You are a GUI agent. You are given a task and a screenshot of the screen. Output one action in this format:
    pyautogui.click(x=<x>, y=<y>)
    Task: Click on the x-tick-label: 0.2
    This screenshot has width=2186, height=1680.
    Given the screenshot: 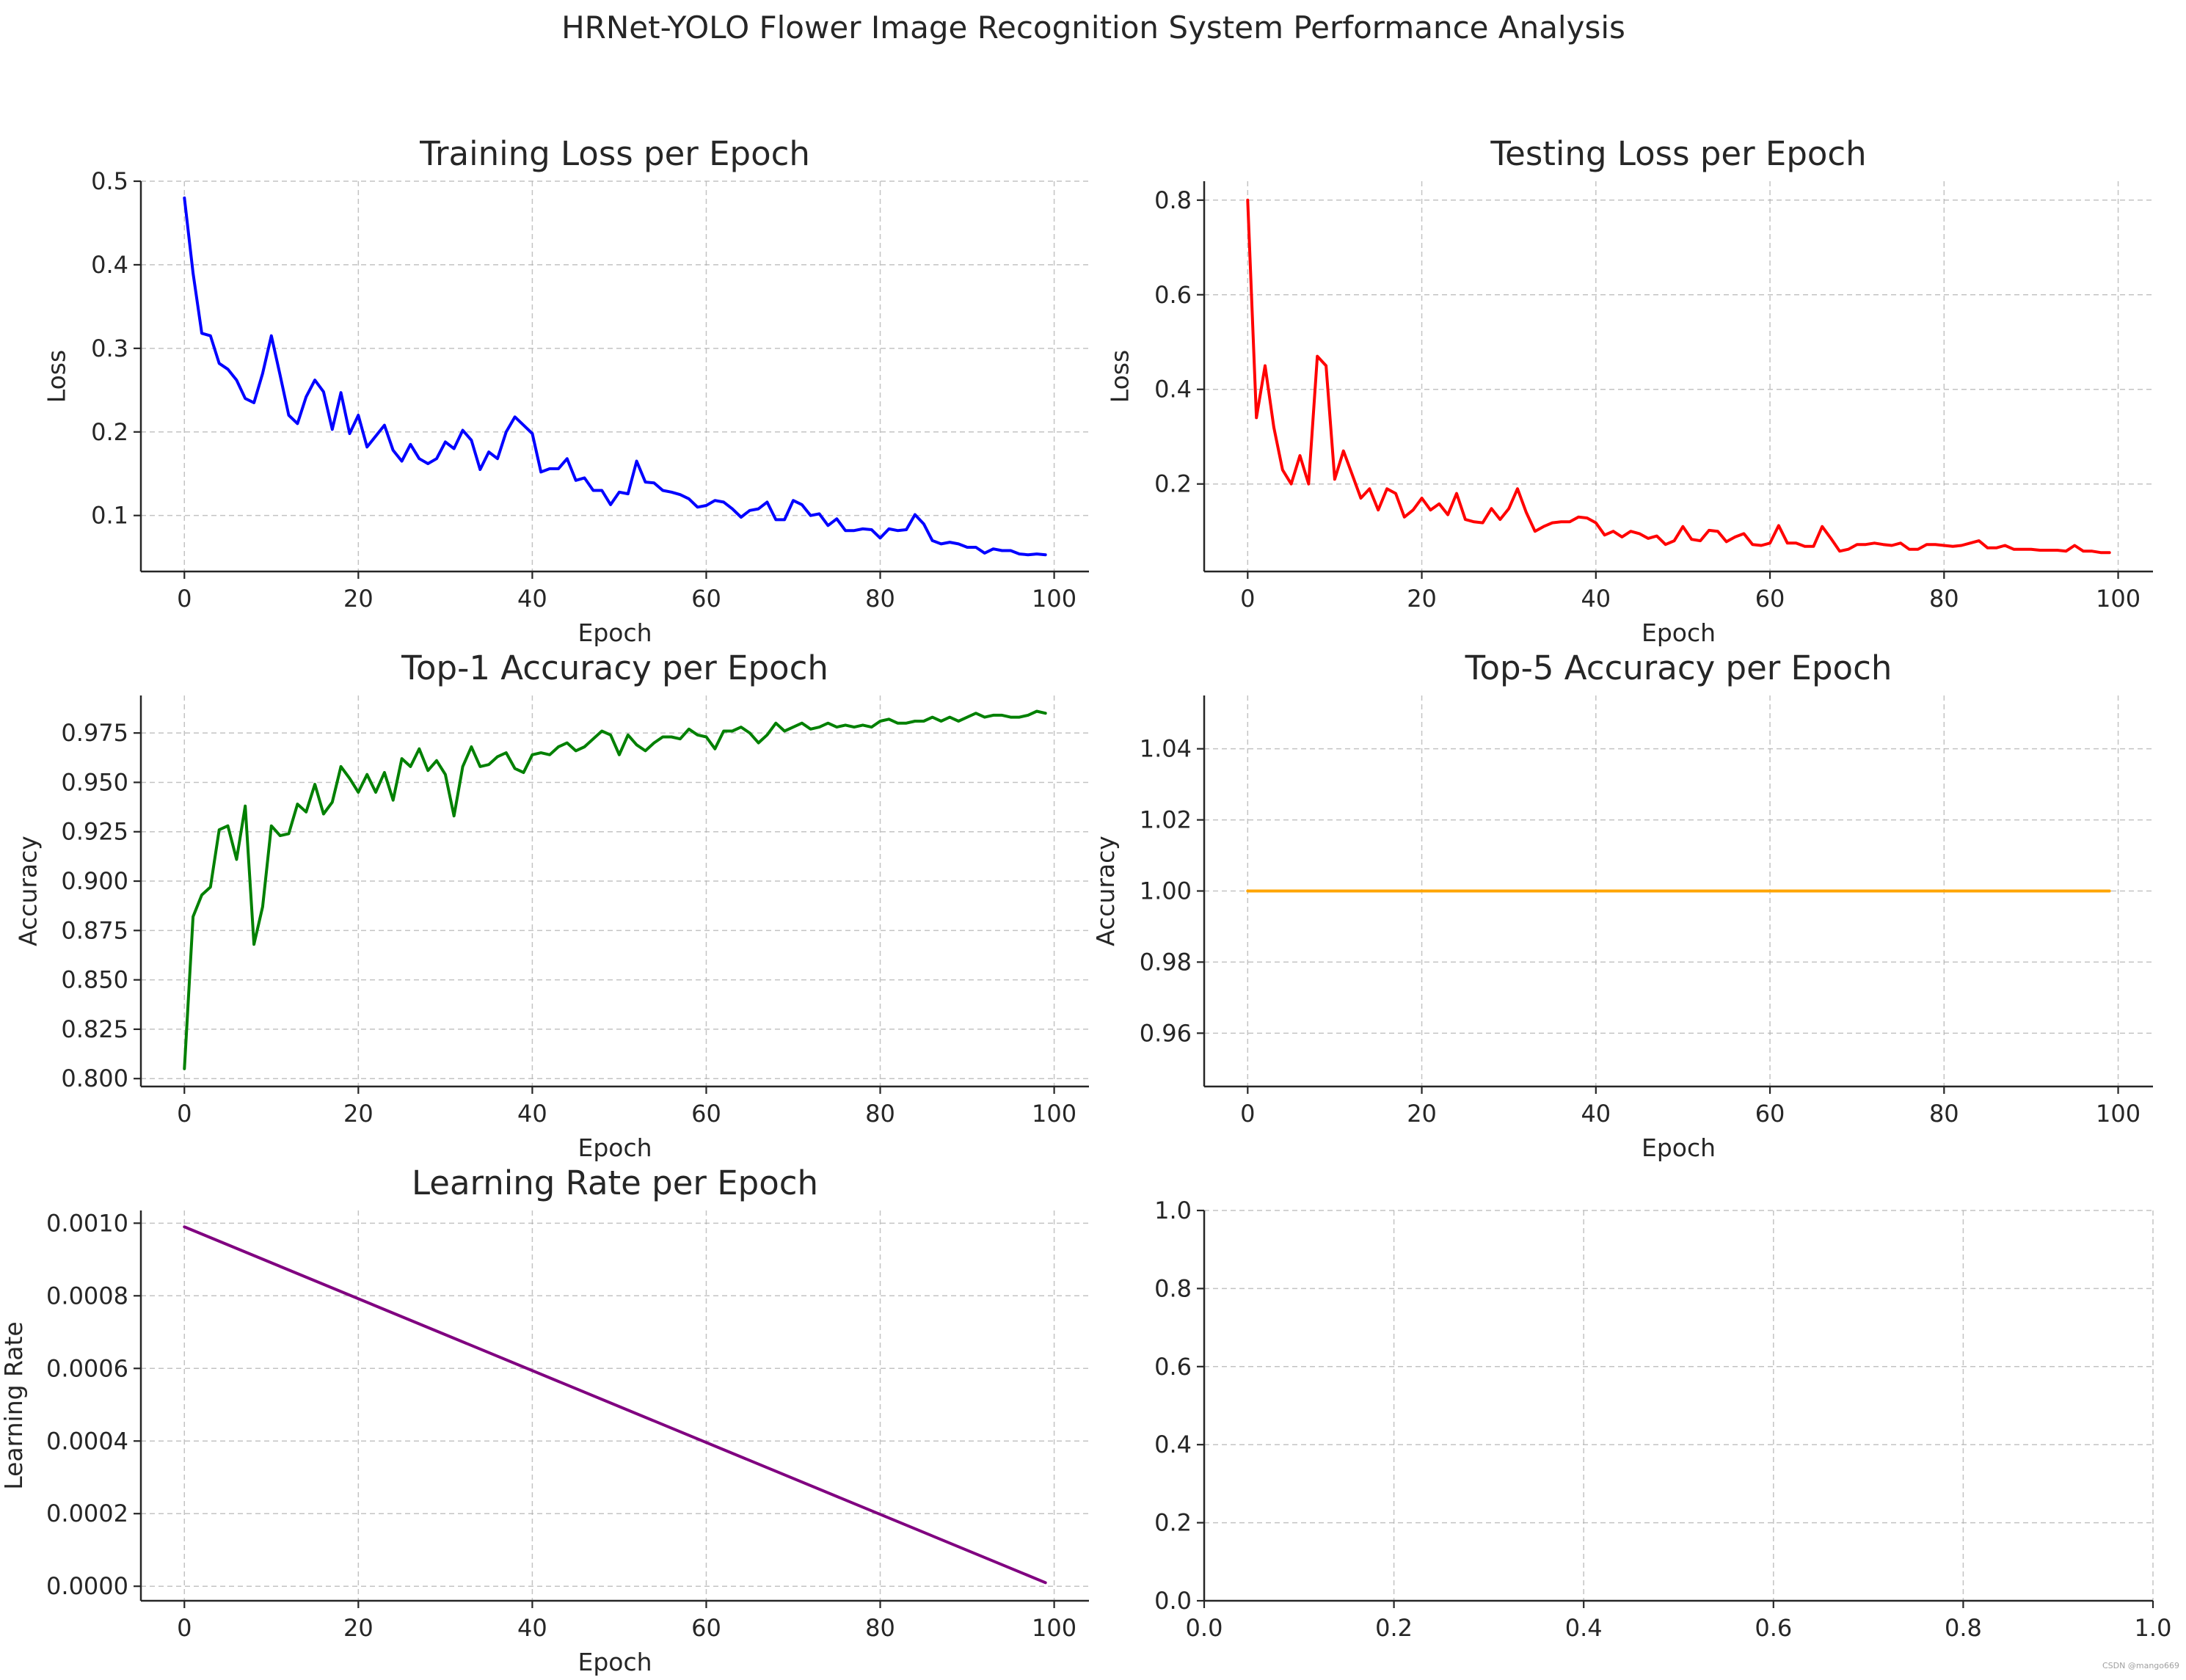 What is the action you would take?
    pyautogui.click(x=1394, y=1628)
    